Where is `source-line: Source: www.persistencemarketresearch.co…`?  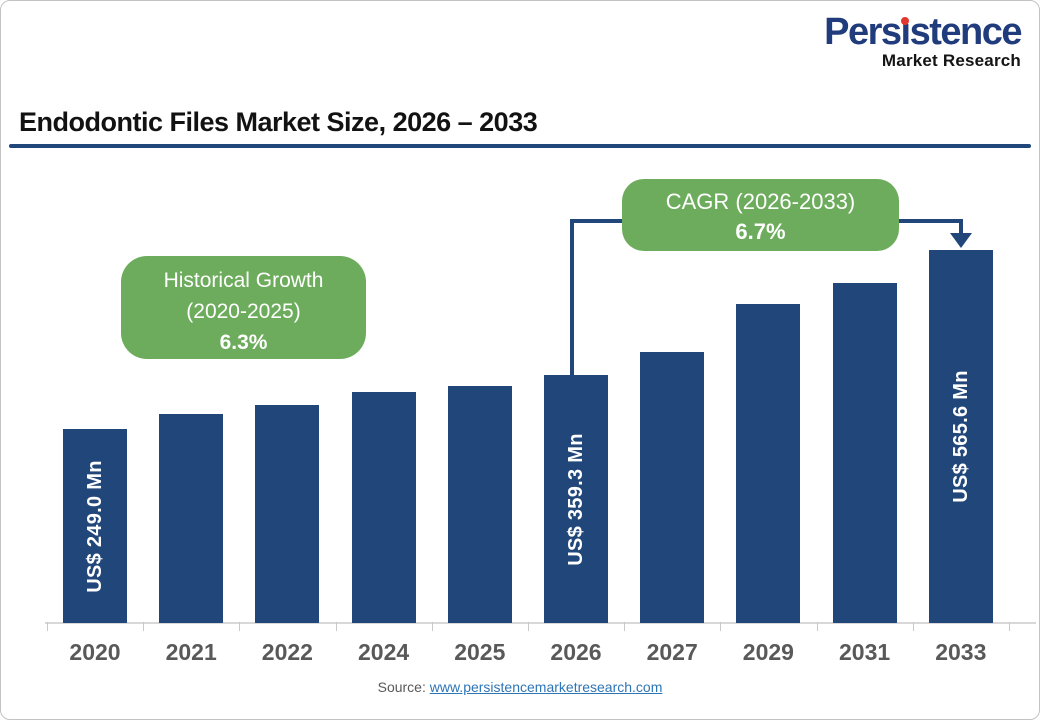 source-line: Source: www.persistencemarketresearch.co… is located at coordinates (520, 687).